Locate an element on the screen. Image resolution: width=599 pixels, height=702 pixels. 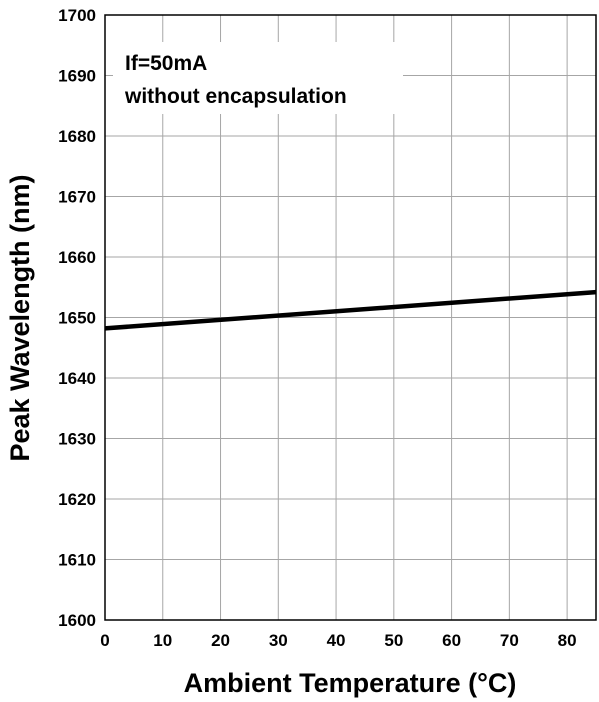
x-tick-label: 50 is located at coordinates (393, 640).